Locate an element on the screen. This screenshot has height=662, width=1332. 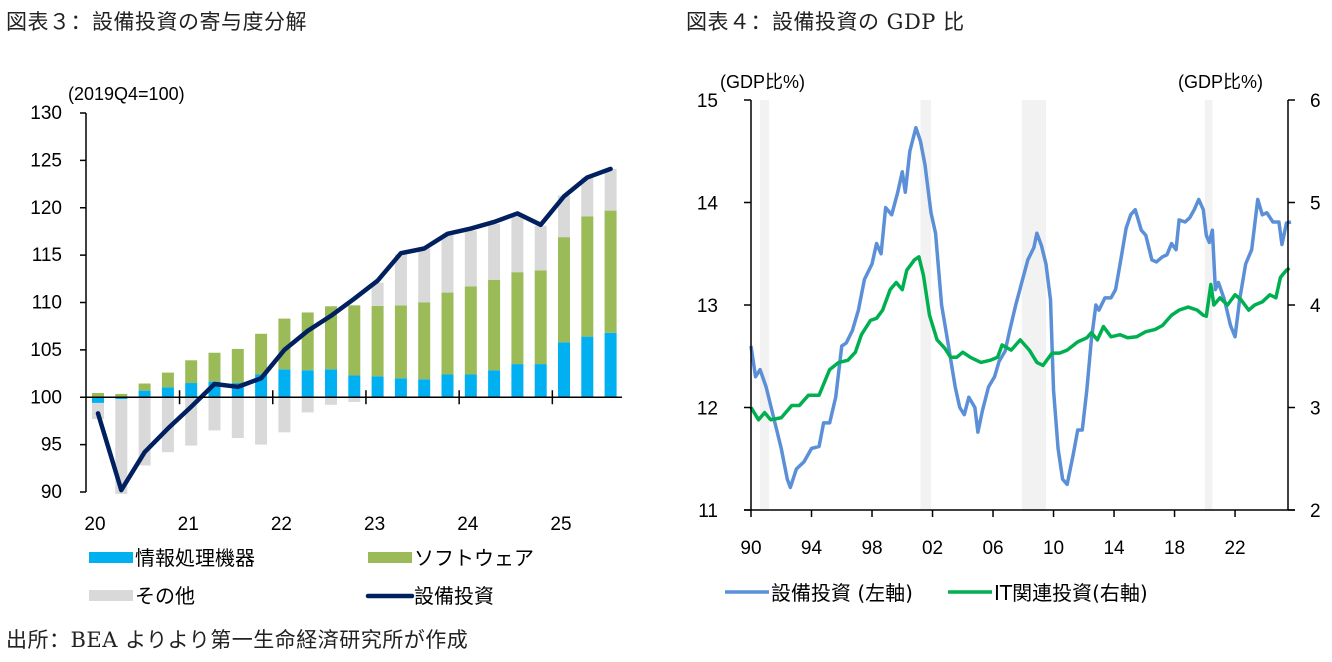
right-y-tick-label: 3 is located at coordinates (1315, 409).